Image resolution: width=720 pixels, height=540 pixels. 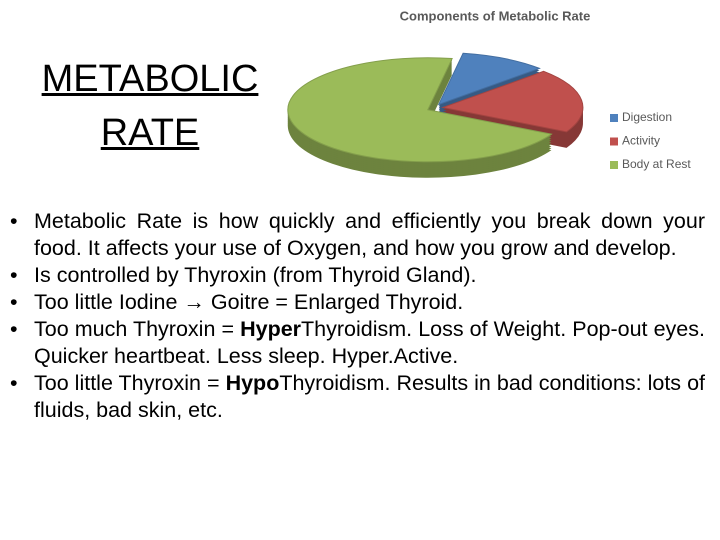 I want to click on chart-title: Components of Metabolic Rate, so click(x=495, y=15).